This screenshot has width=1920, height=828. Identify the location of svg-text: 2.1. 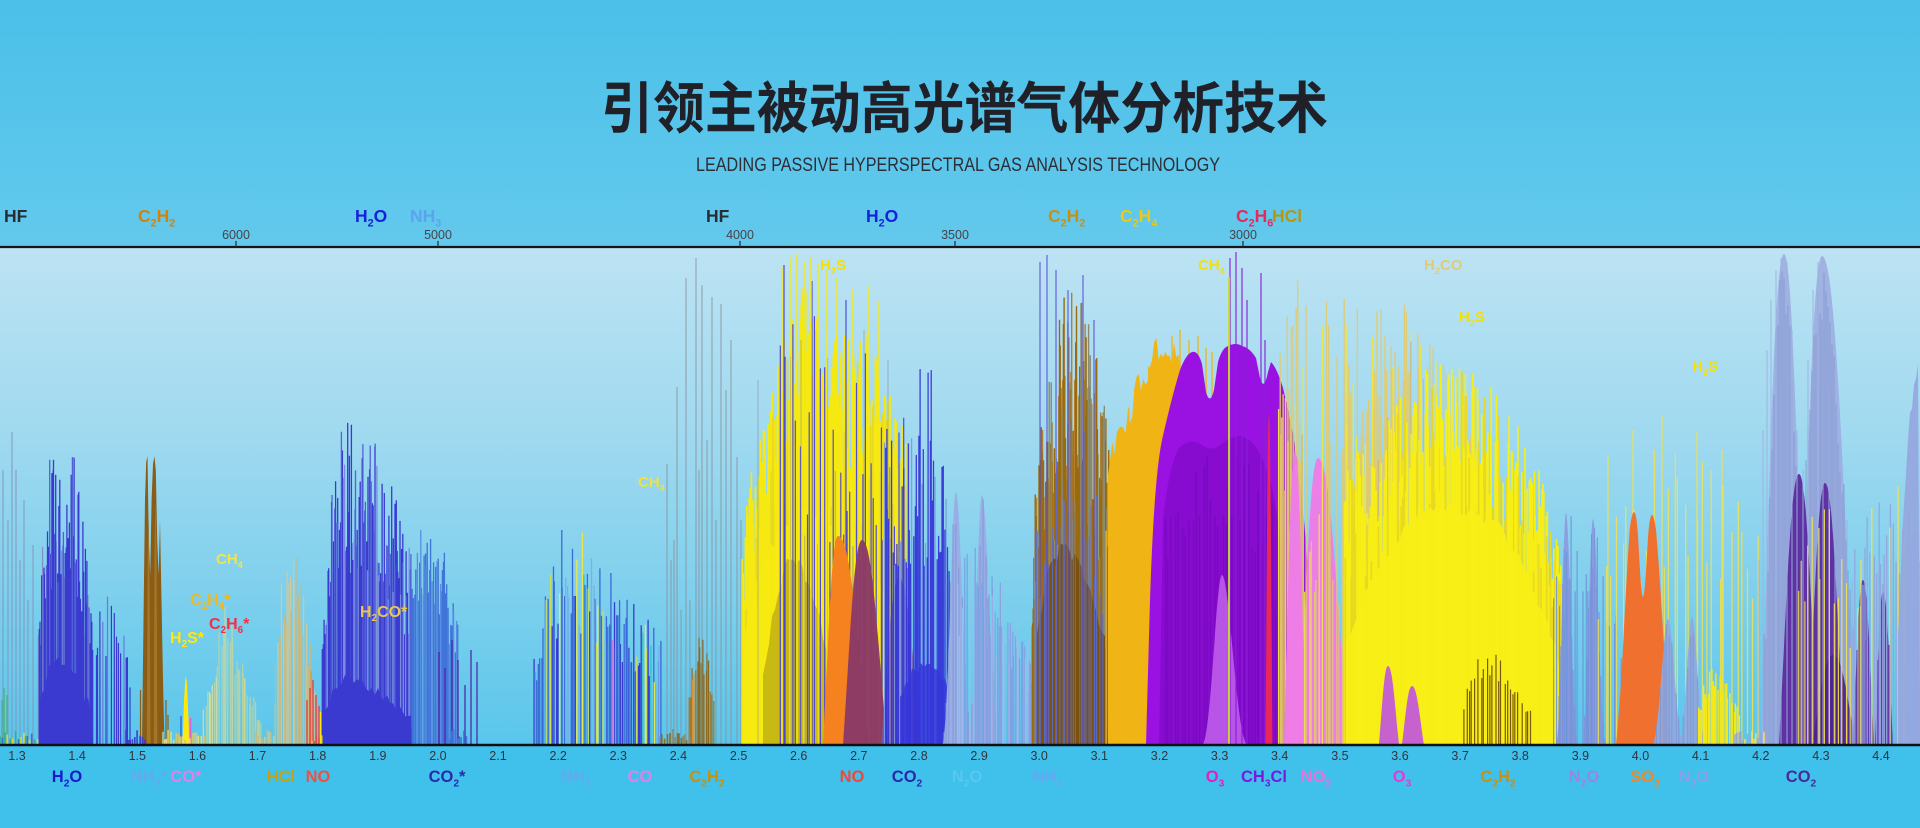
(497, 756).